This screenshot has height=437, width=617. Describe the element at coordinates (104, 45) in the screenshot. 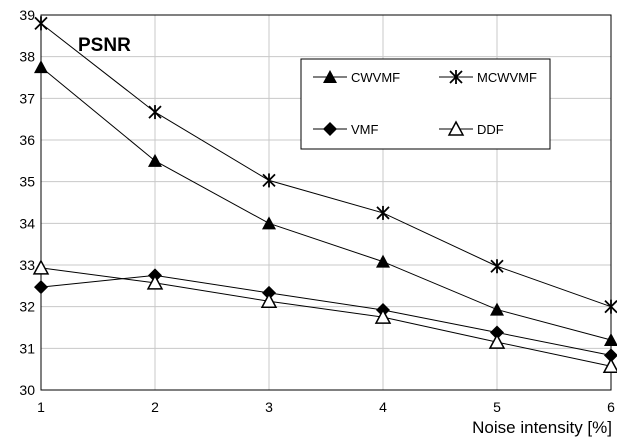

I see `chart-title: PSNR` at that location.